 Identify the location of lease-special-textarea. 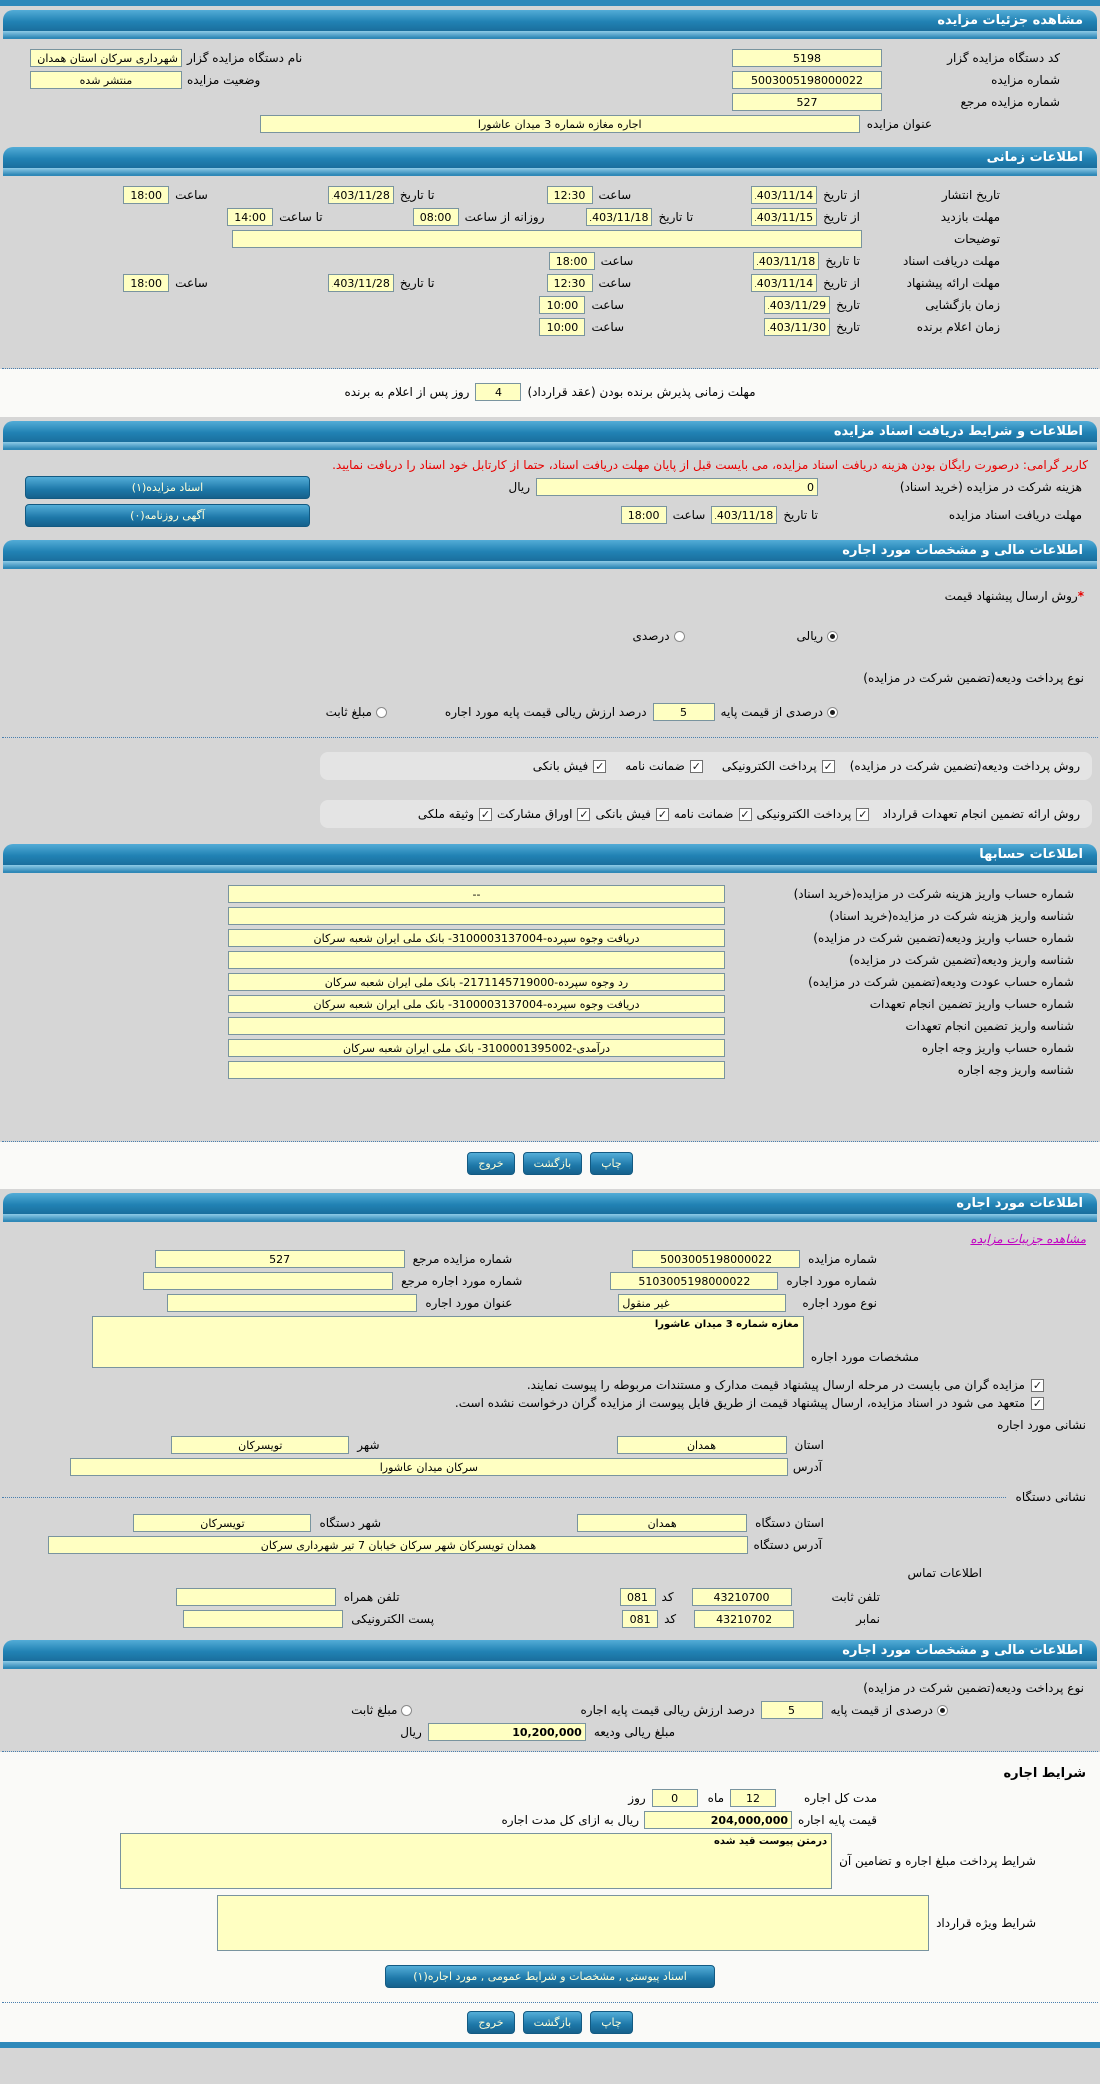
(573, 1923).